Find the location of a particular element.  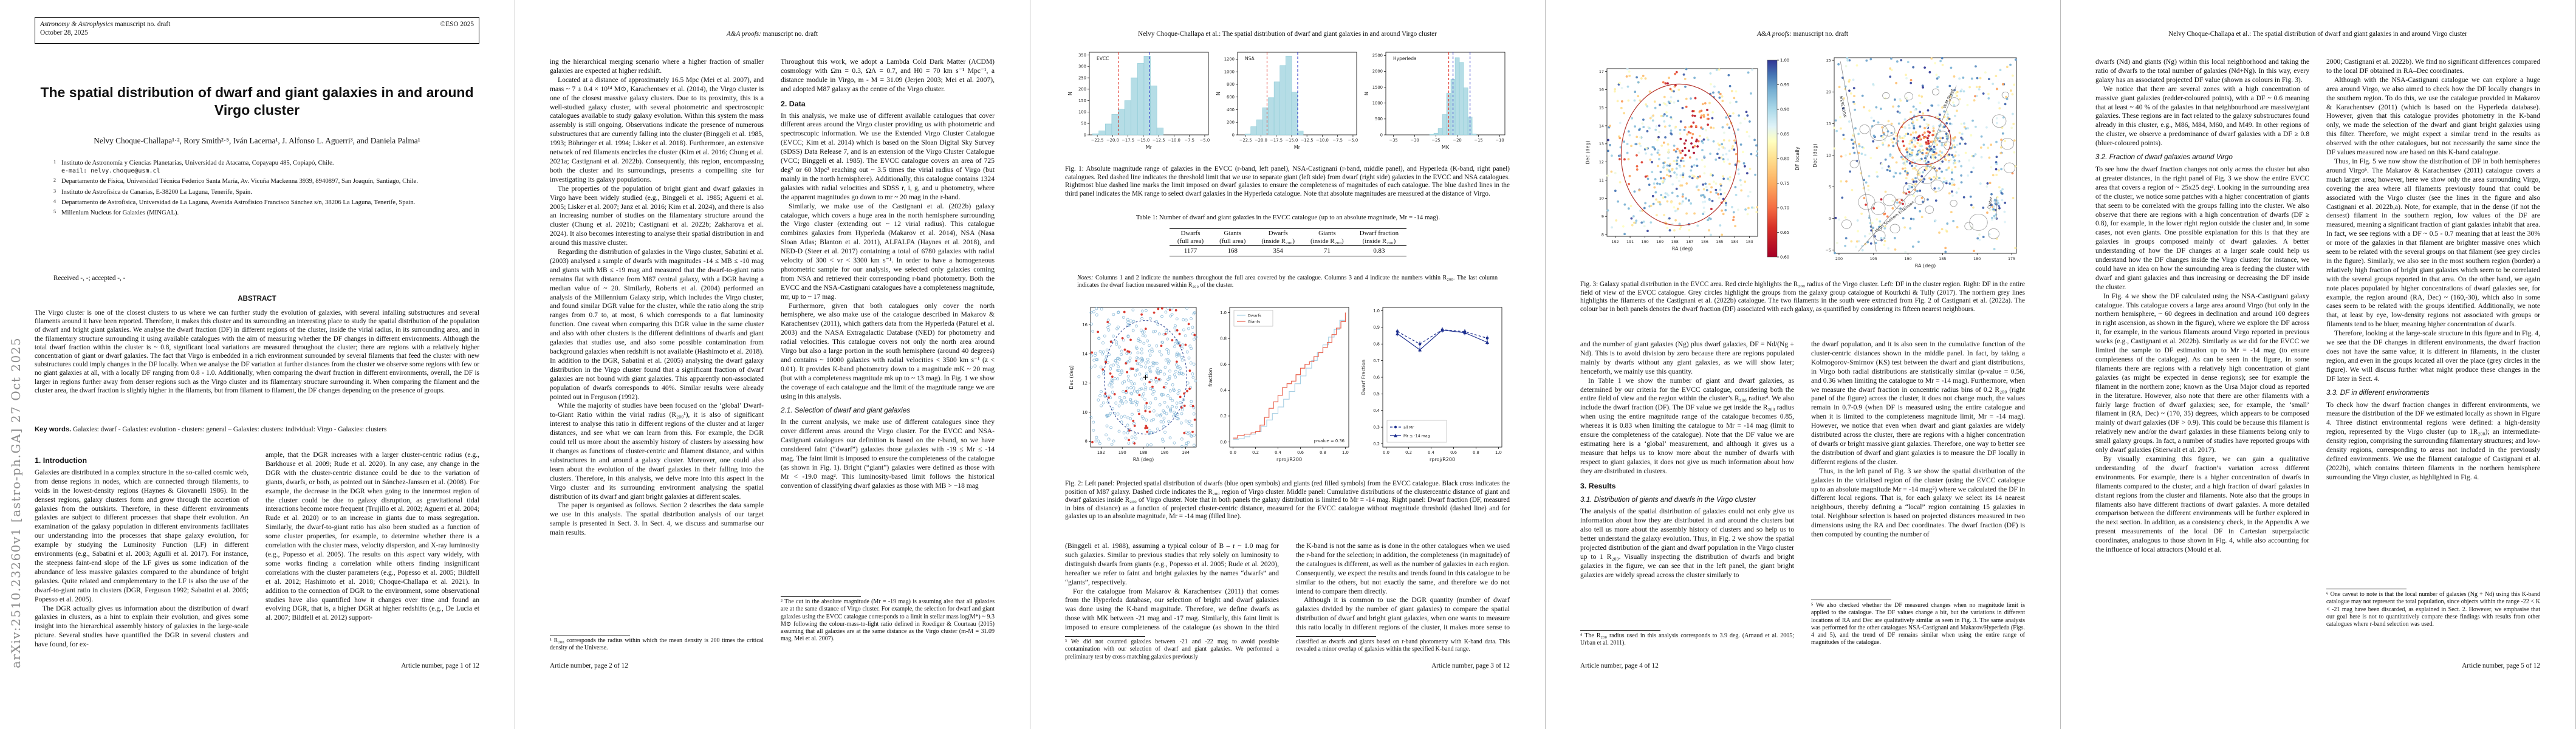

svg-text: Mr is located at coordinates (1297, 147).